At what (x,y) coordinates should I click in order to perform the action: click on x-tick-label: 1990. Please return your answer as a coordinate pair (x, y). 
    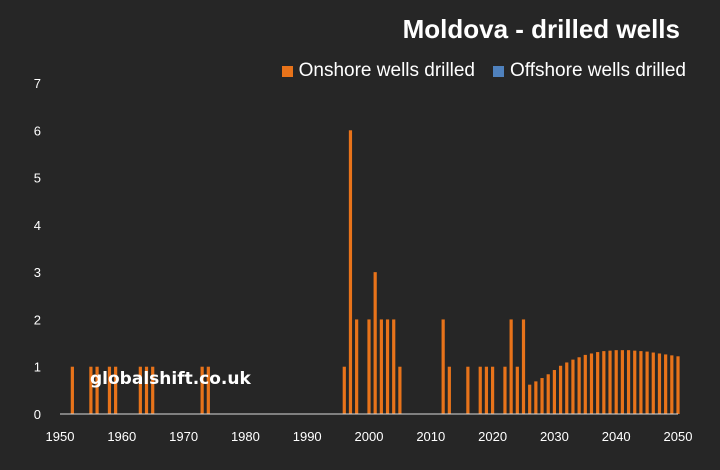
    Looking at the image, I should click on (307, 436).